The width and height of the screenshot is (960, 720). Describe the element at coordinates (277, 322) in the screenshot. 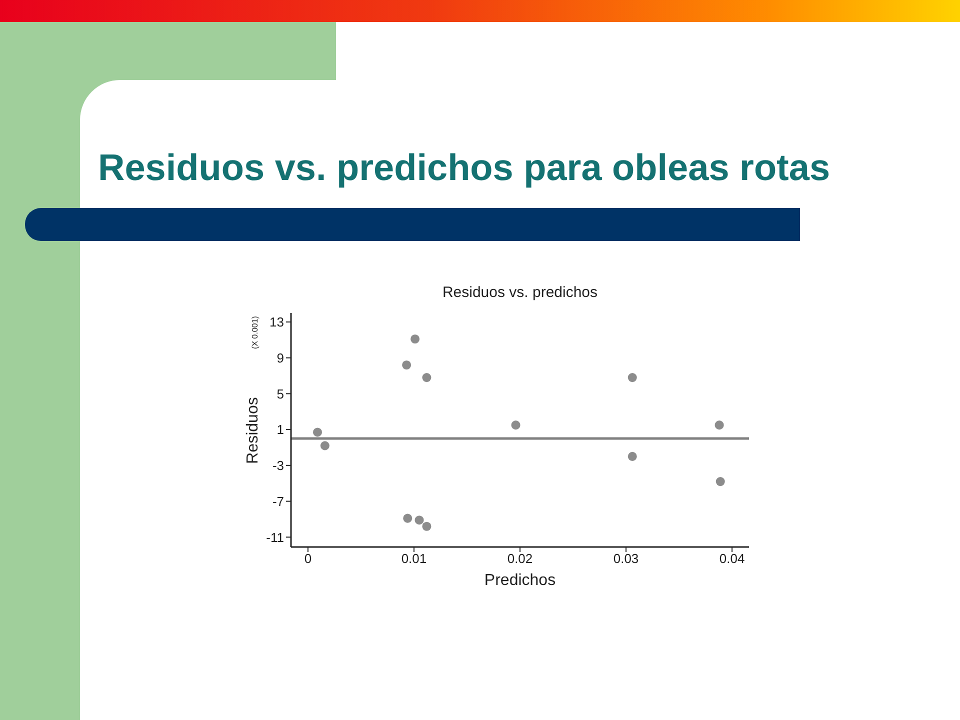

I see `y-tick-label: 13` at that location.